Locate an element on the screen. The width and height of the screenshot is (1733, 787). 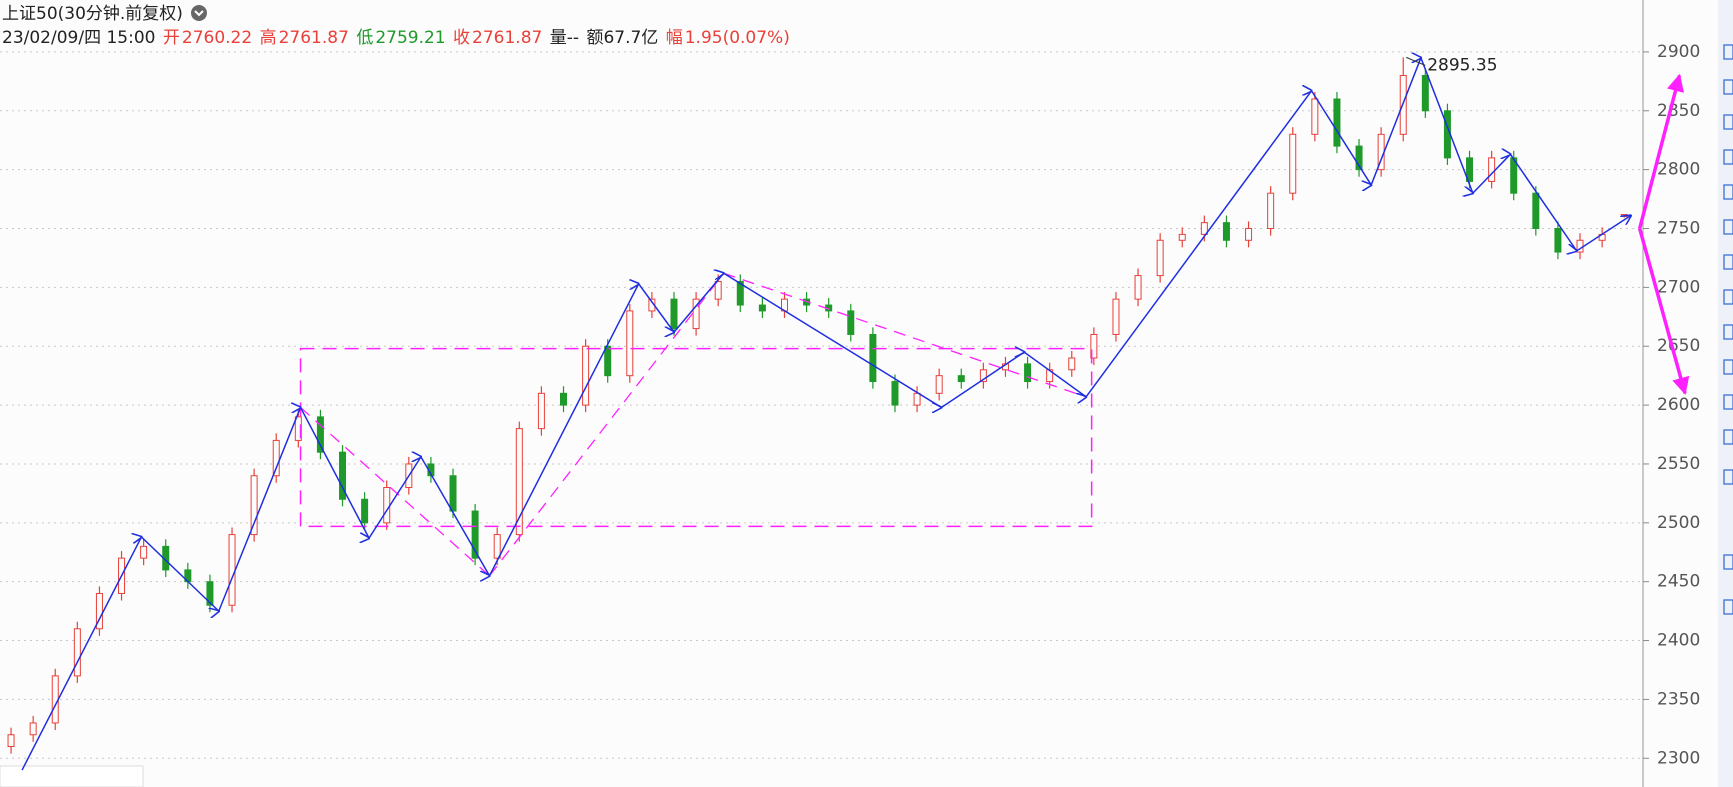
change: 1.95(0.07%) is located at coordinates (737, 38).